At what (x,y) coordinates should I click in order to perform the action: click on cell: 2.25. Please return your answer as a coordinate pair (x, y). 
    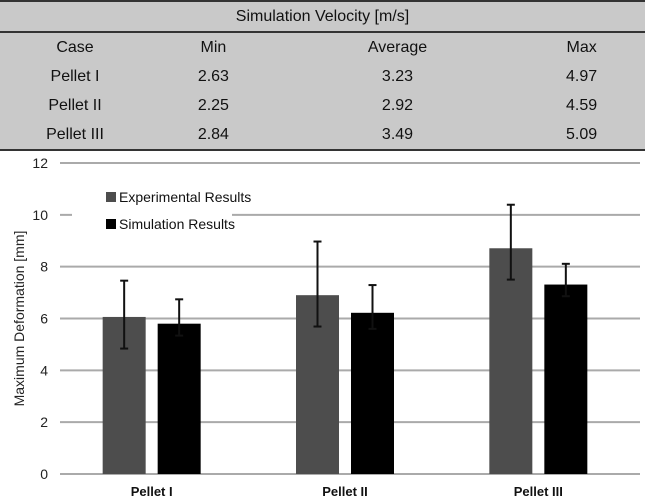
    Looking at the image, I should click on (213, 105).